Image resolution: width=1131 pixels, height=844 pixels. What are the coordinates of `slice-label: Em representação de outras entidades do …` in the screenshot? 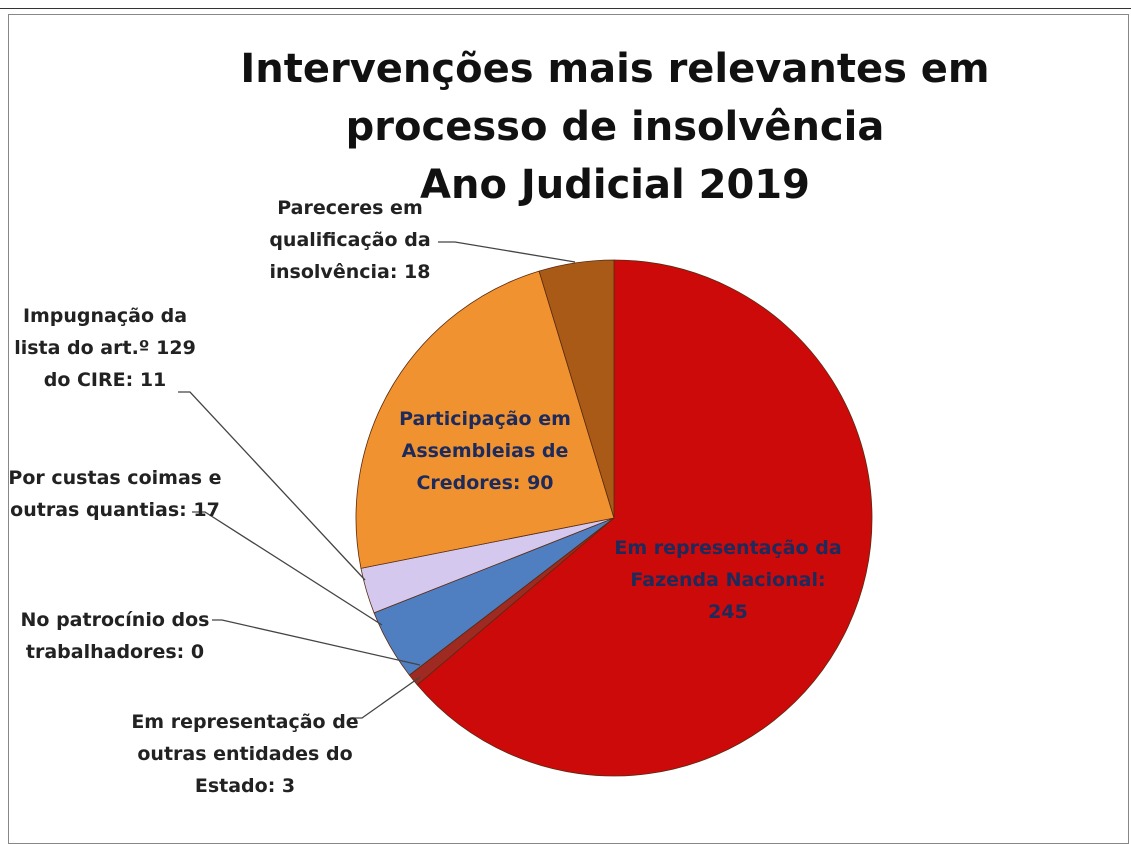 It's located at (245, 754).